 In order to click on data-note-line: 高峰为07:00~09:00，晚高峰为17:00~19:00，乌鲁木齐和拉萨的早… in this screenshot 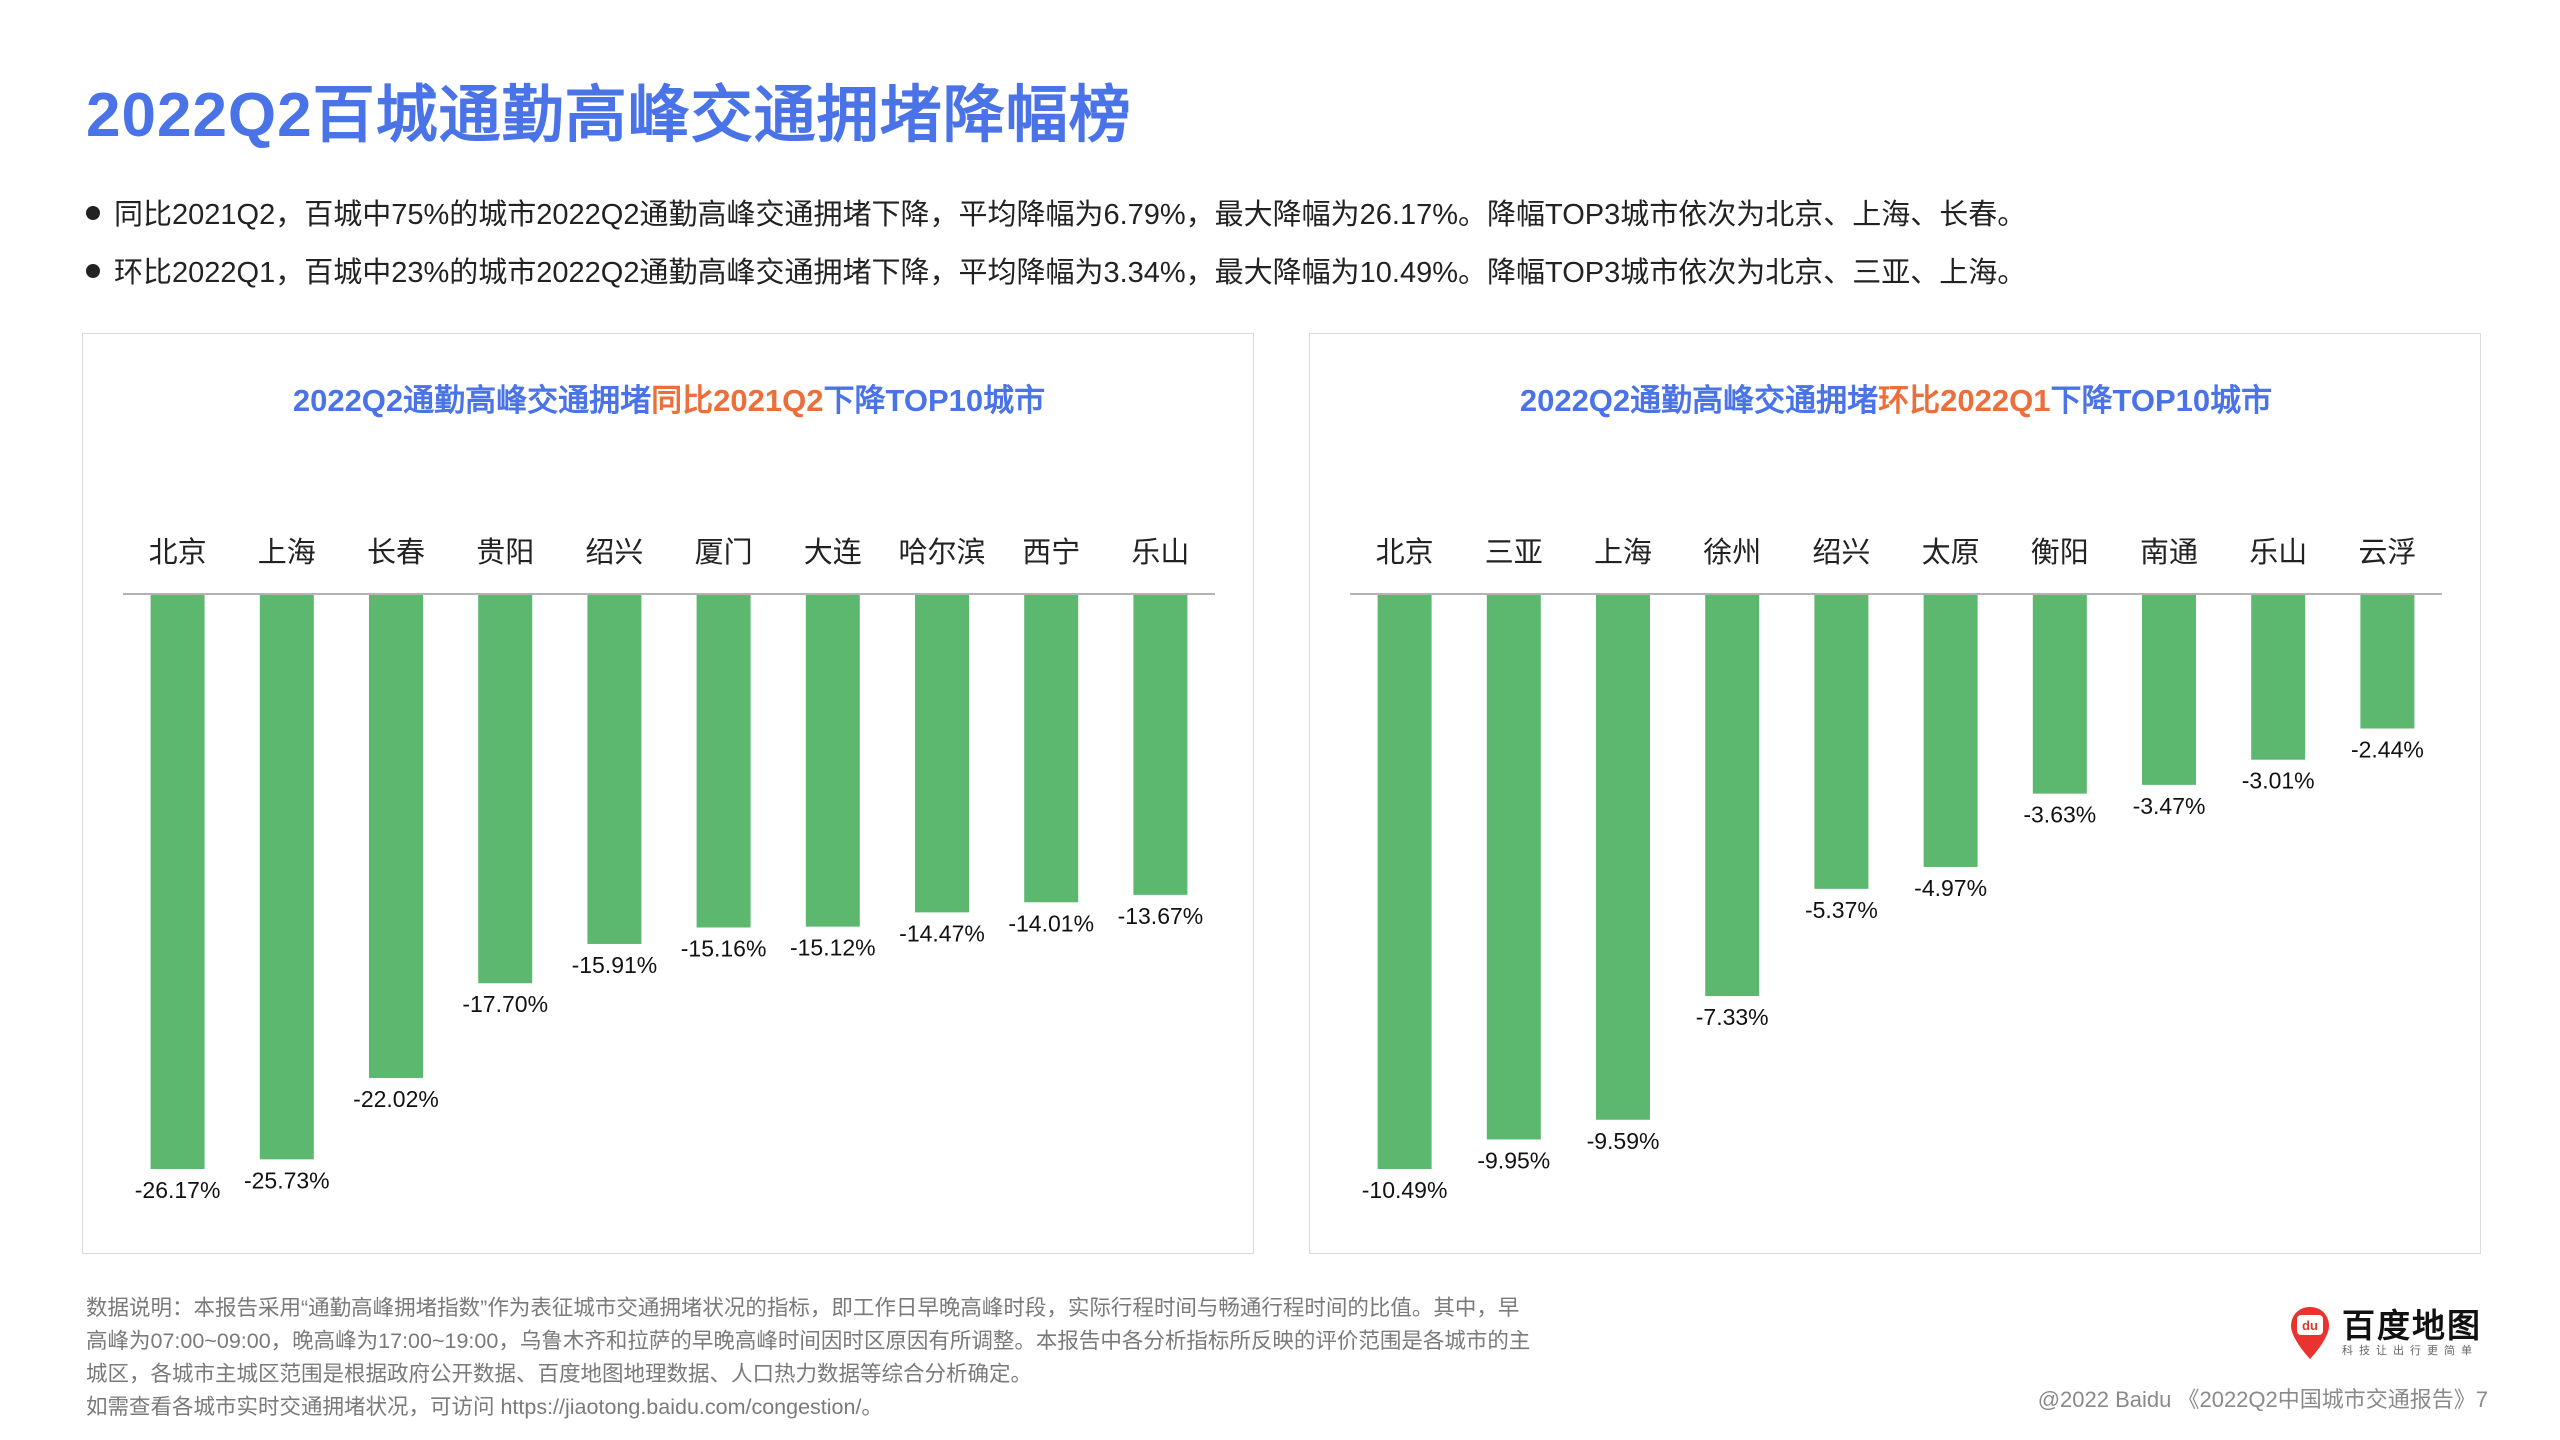, I will do `click(808, 1341)`.